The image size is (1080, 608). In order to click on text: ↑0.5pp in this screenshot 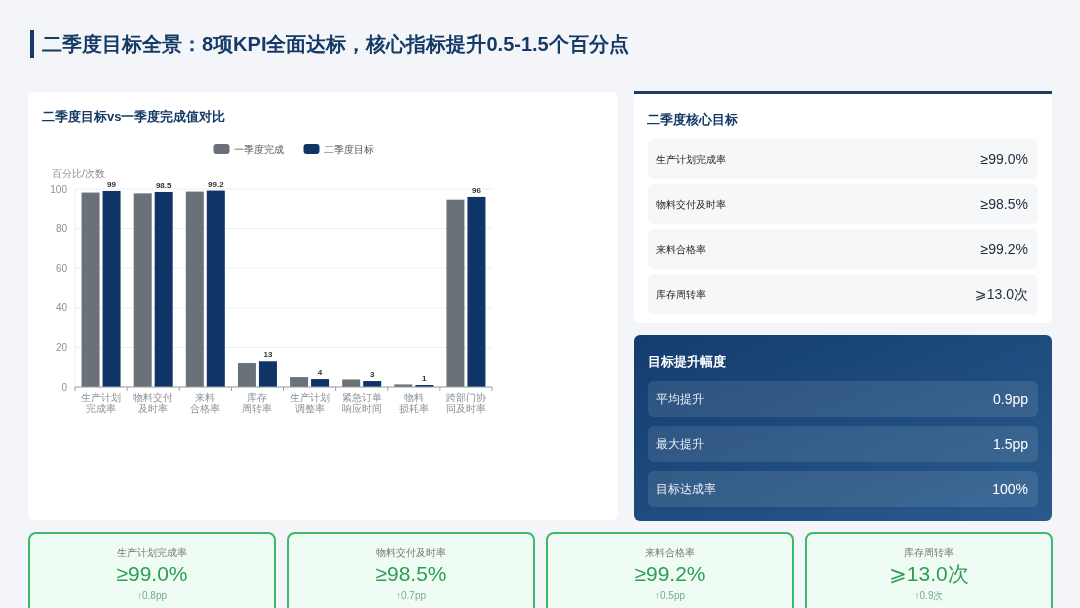, I will do `click(670, 595)`.